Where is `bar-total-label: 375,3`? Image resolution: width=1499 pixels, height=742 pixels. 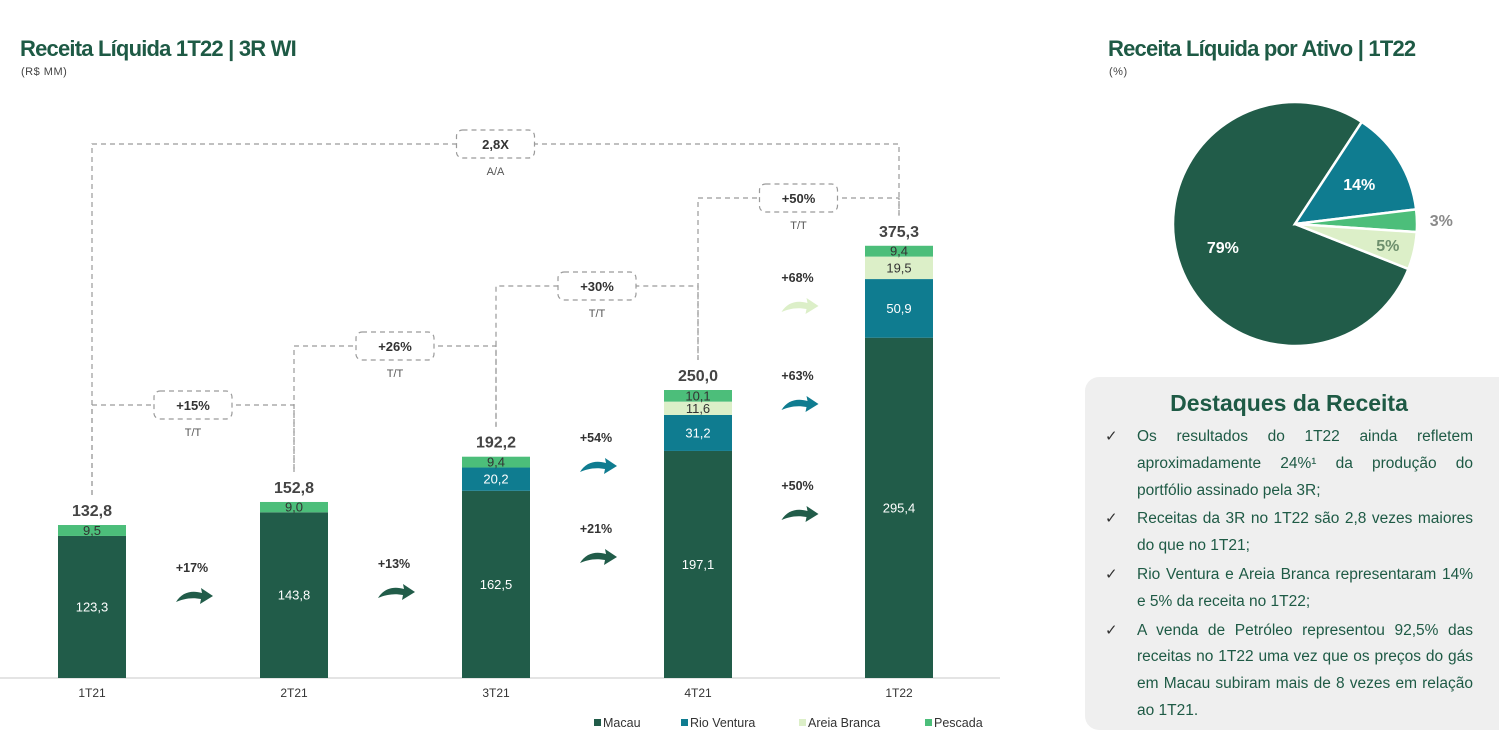 bar-total-label: 375,3 is located at coordinates (899, 232).